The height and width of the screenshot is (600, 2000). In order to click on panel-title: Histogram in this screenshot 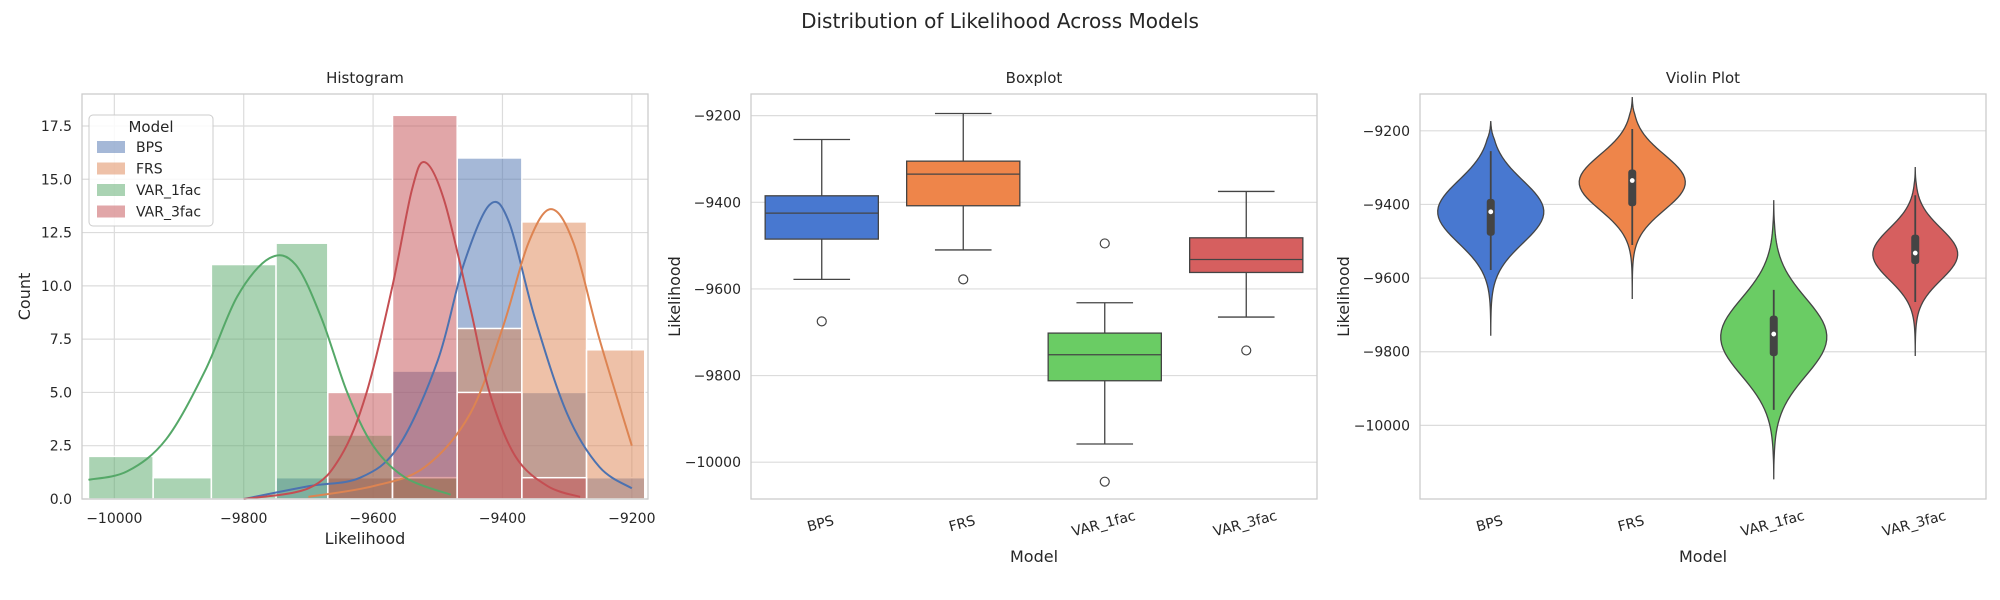, I will do `click(365, 78)`.